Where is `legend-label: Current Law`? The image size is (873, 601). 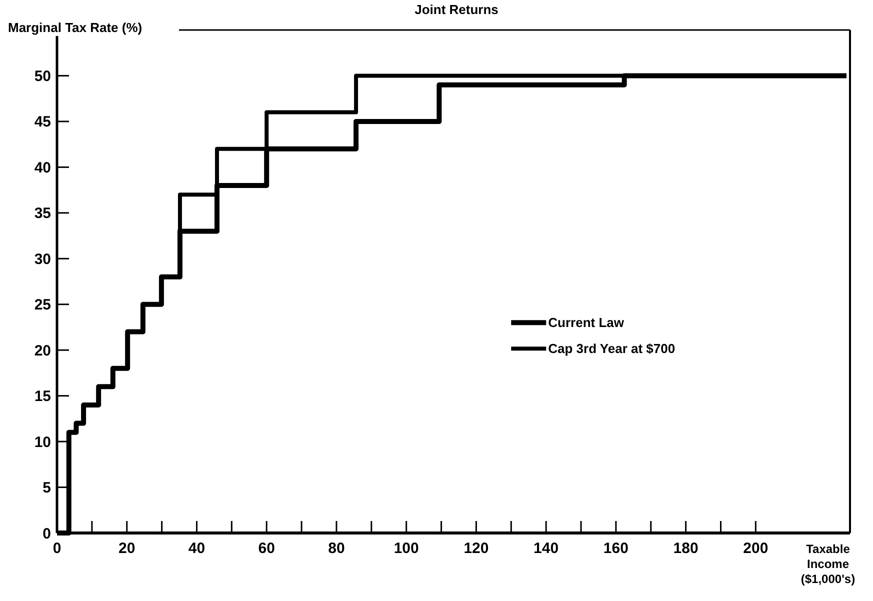
legend-label: Current Law is located at coordinates (586, 322).